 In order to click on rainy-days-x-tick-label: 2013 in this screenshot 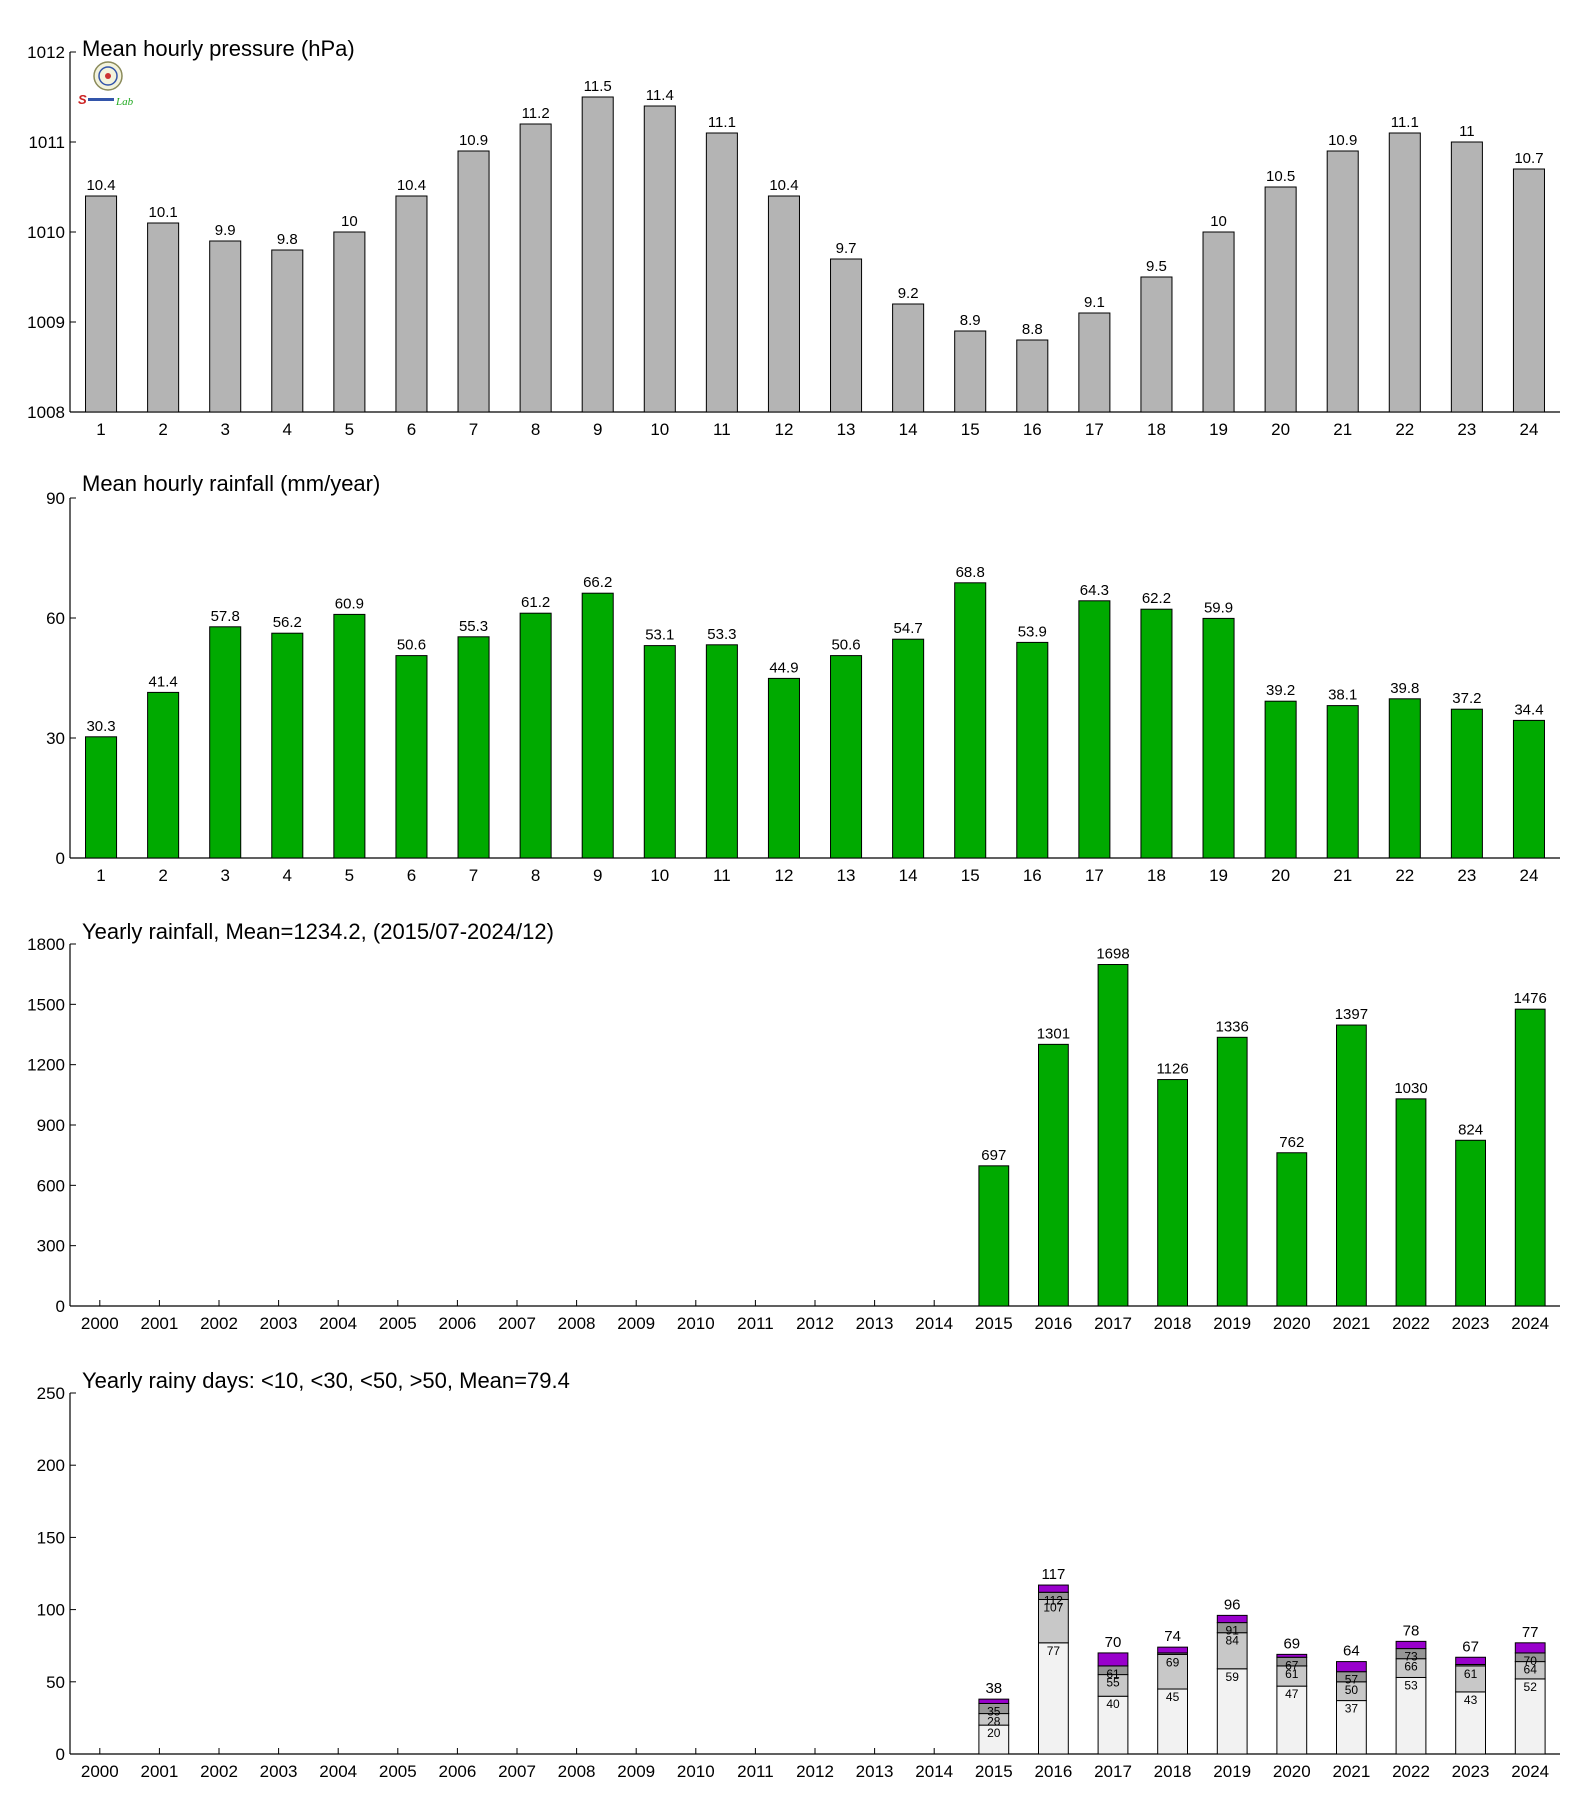, I will do `click(875, 1771)`.